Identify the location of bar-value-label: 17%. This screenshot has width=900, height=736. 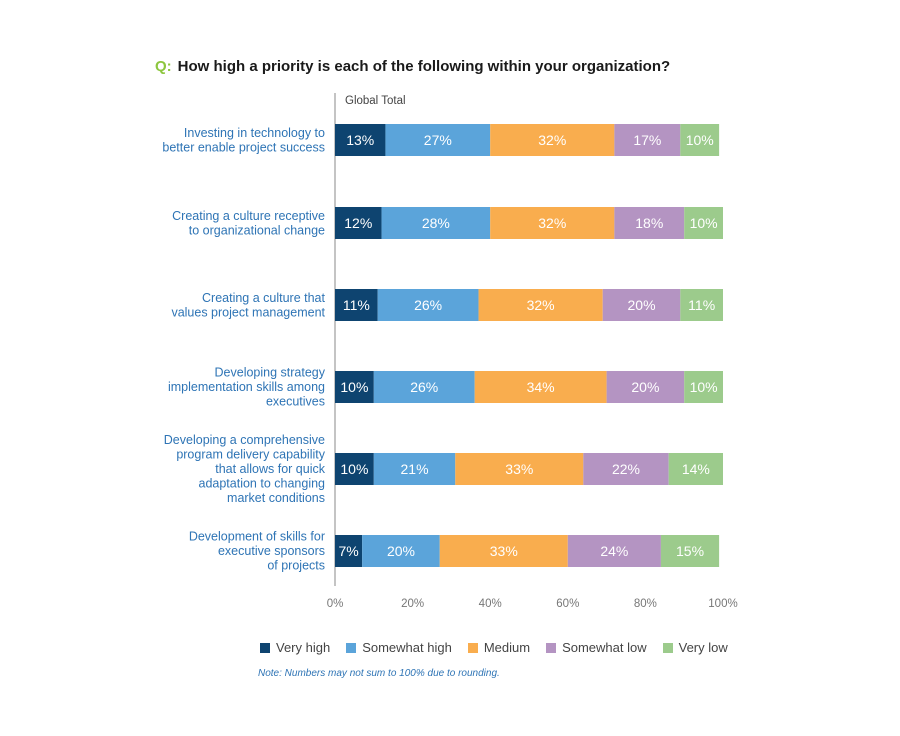
(647, 140).